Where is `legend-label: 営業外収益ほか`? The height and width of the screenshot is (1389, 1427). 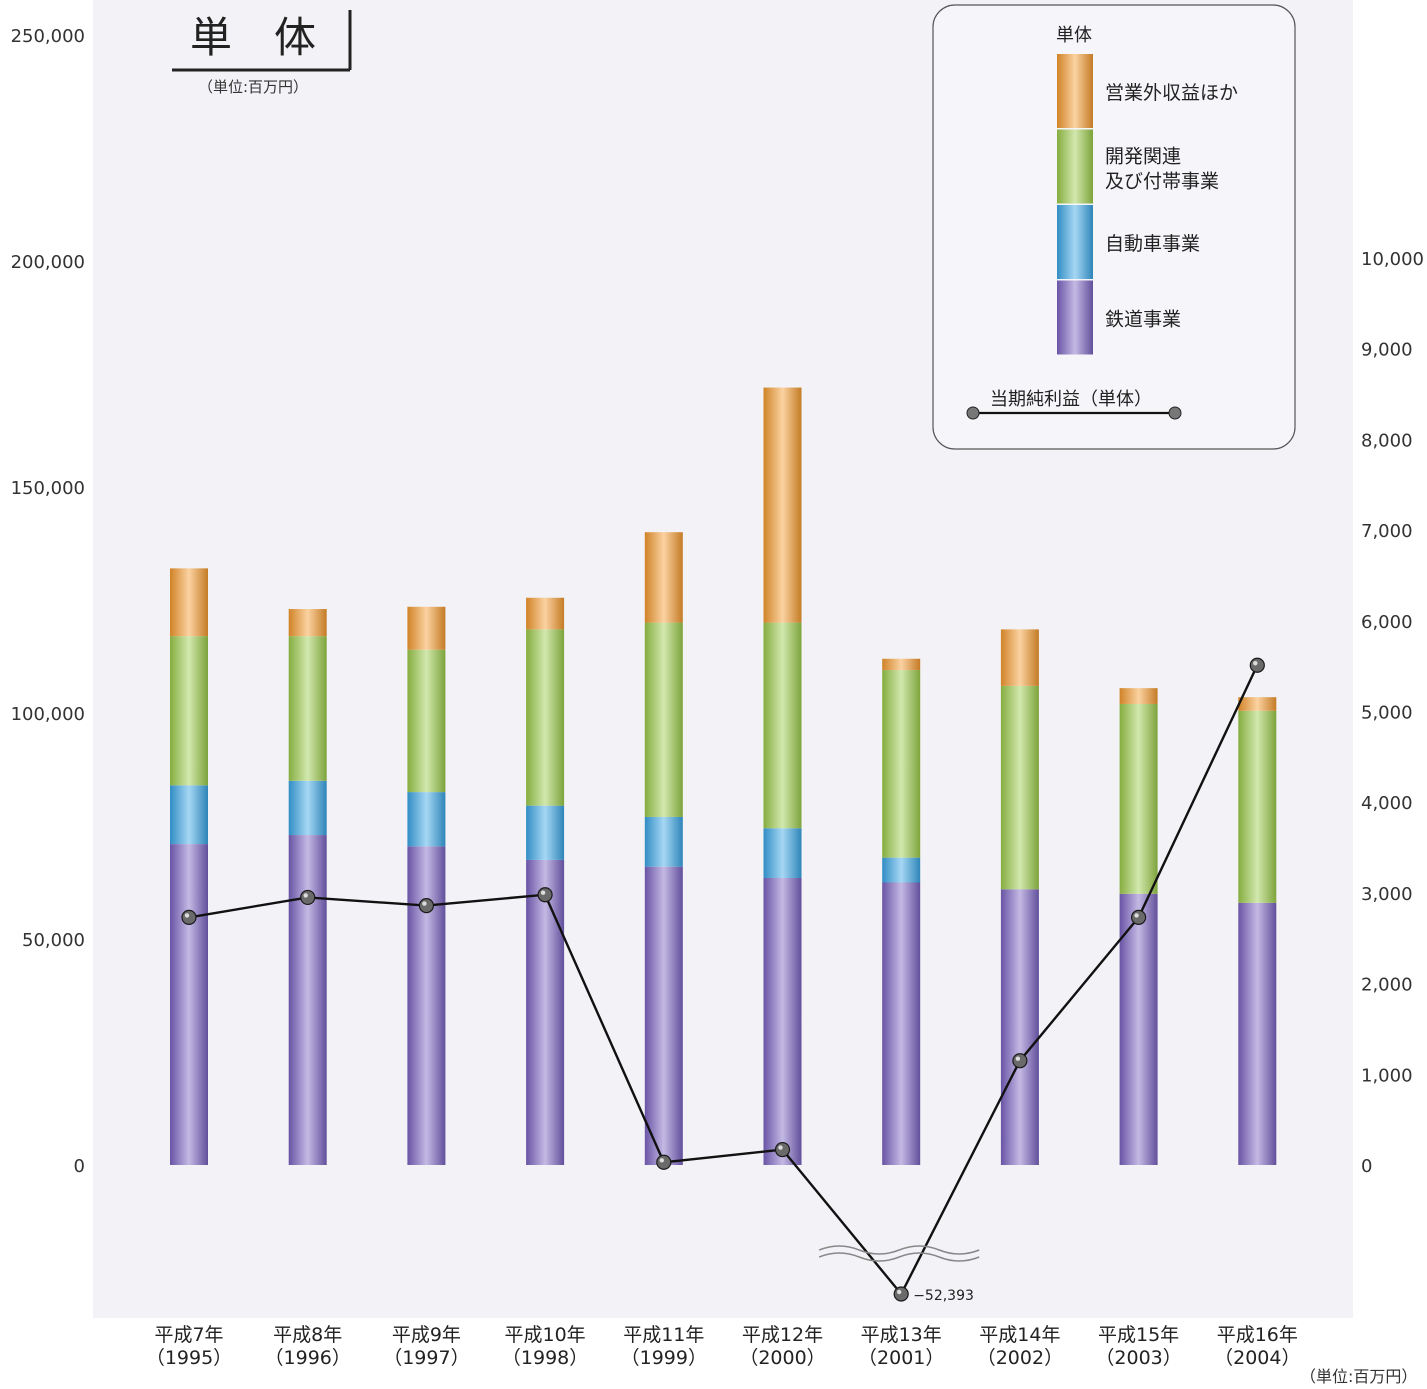 legend-label: 営業外収益ほか is located at coordinates (1171, 93).